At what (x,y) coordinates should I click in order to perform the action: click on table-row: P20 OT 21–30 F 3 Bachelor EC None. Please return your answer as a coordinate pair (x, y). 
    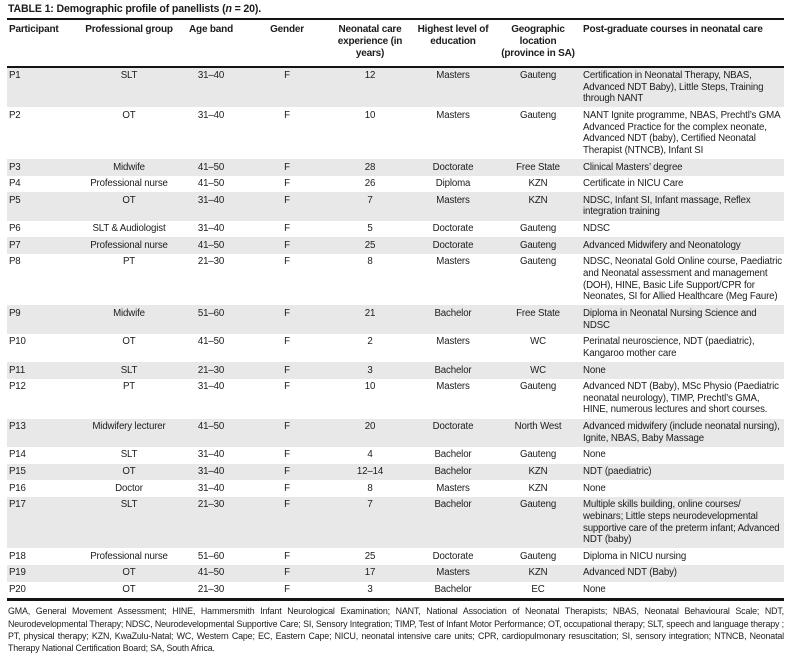
    Looking at the image, I should click on (395, 591).